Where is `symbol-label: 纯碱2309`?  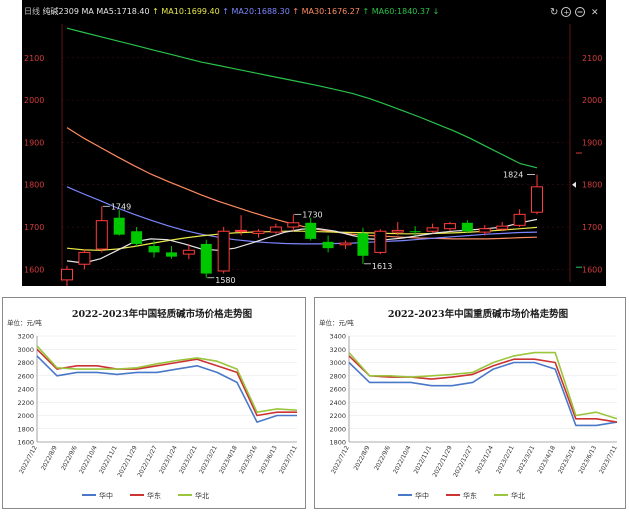 symbol-label: 纯碱2309 is located at coordinates (62, 11).